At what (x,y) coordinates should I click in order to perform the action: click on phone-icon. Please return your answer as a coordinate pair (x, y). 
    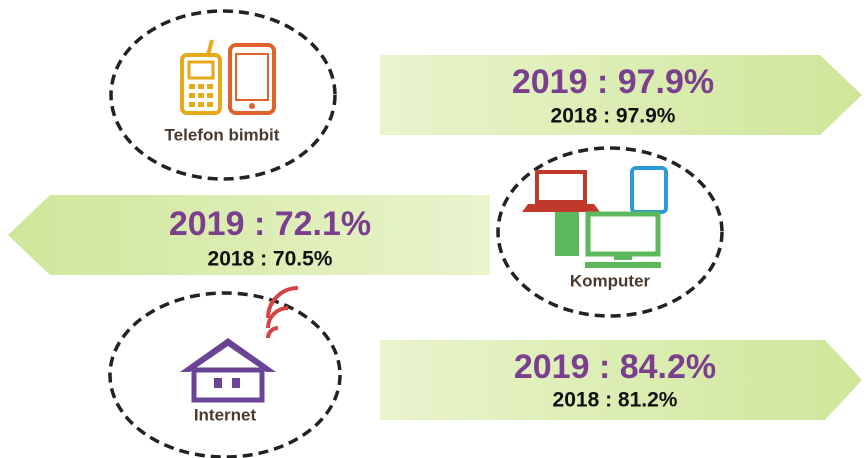
    Looking at the image, I should click on (228, 77).